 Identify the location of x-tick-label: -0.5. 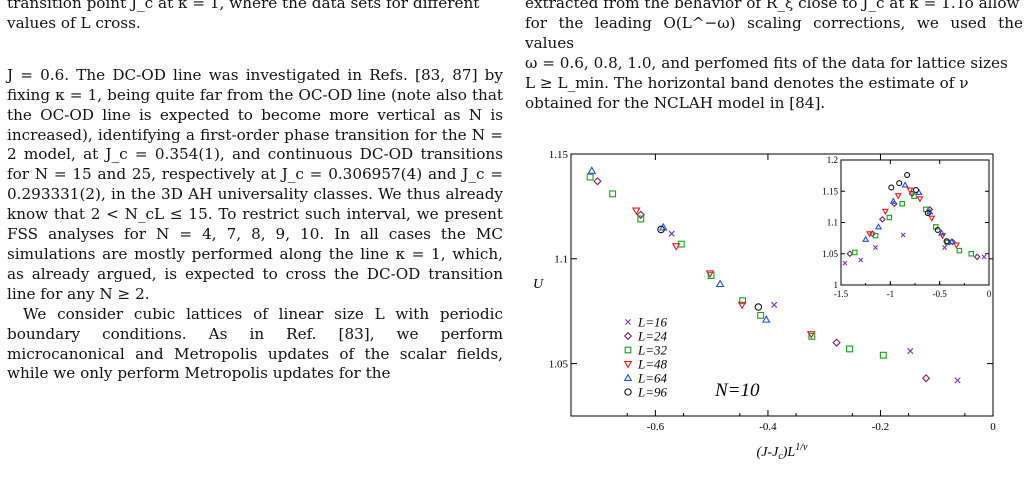
(940, 294).